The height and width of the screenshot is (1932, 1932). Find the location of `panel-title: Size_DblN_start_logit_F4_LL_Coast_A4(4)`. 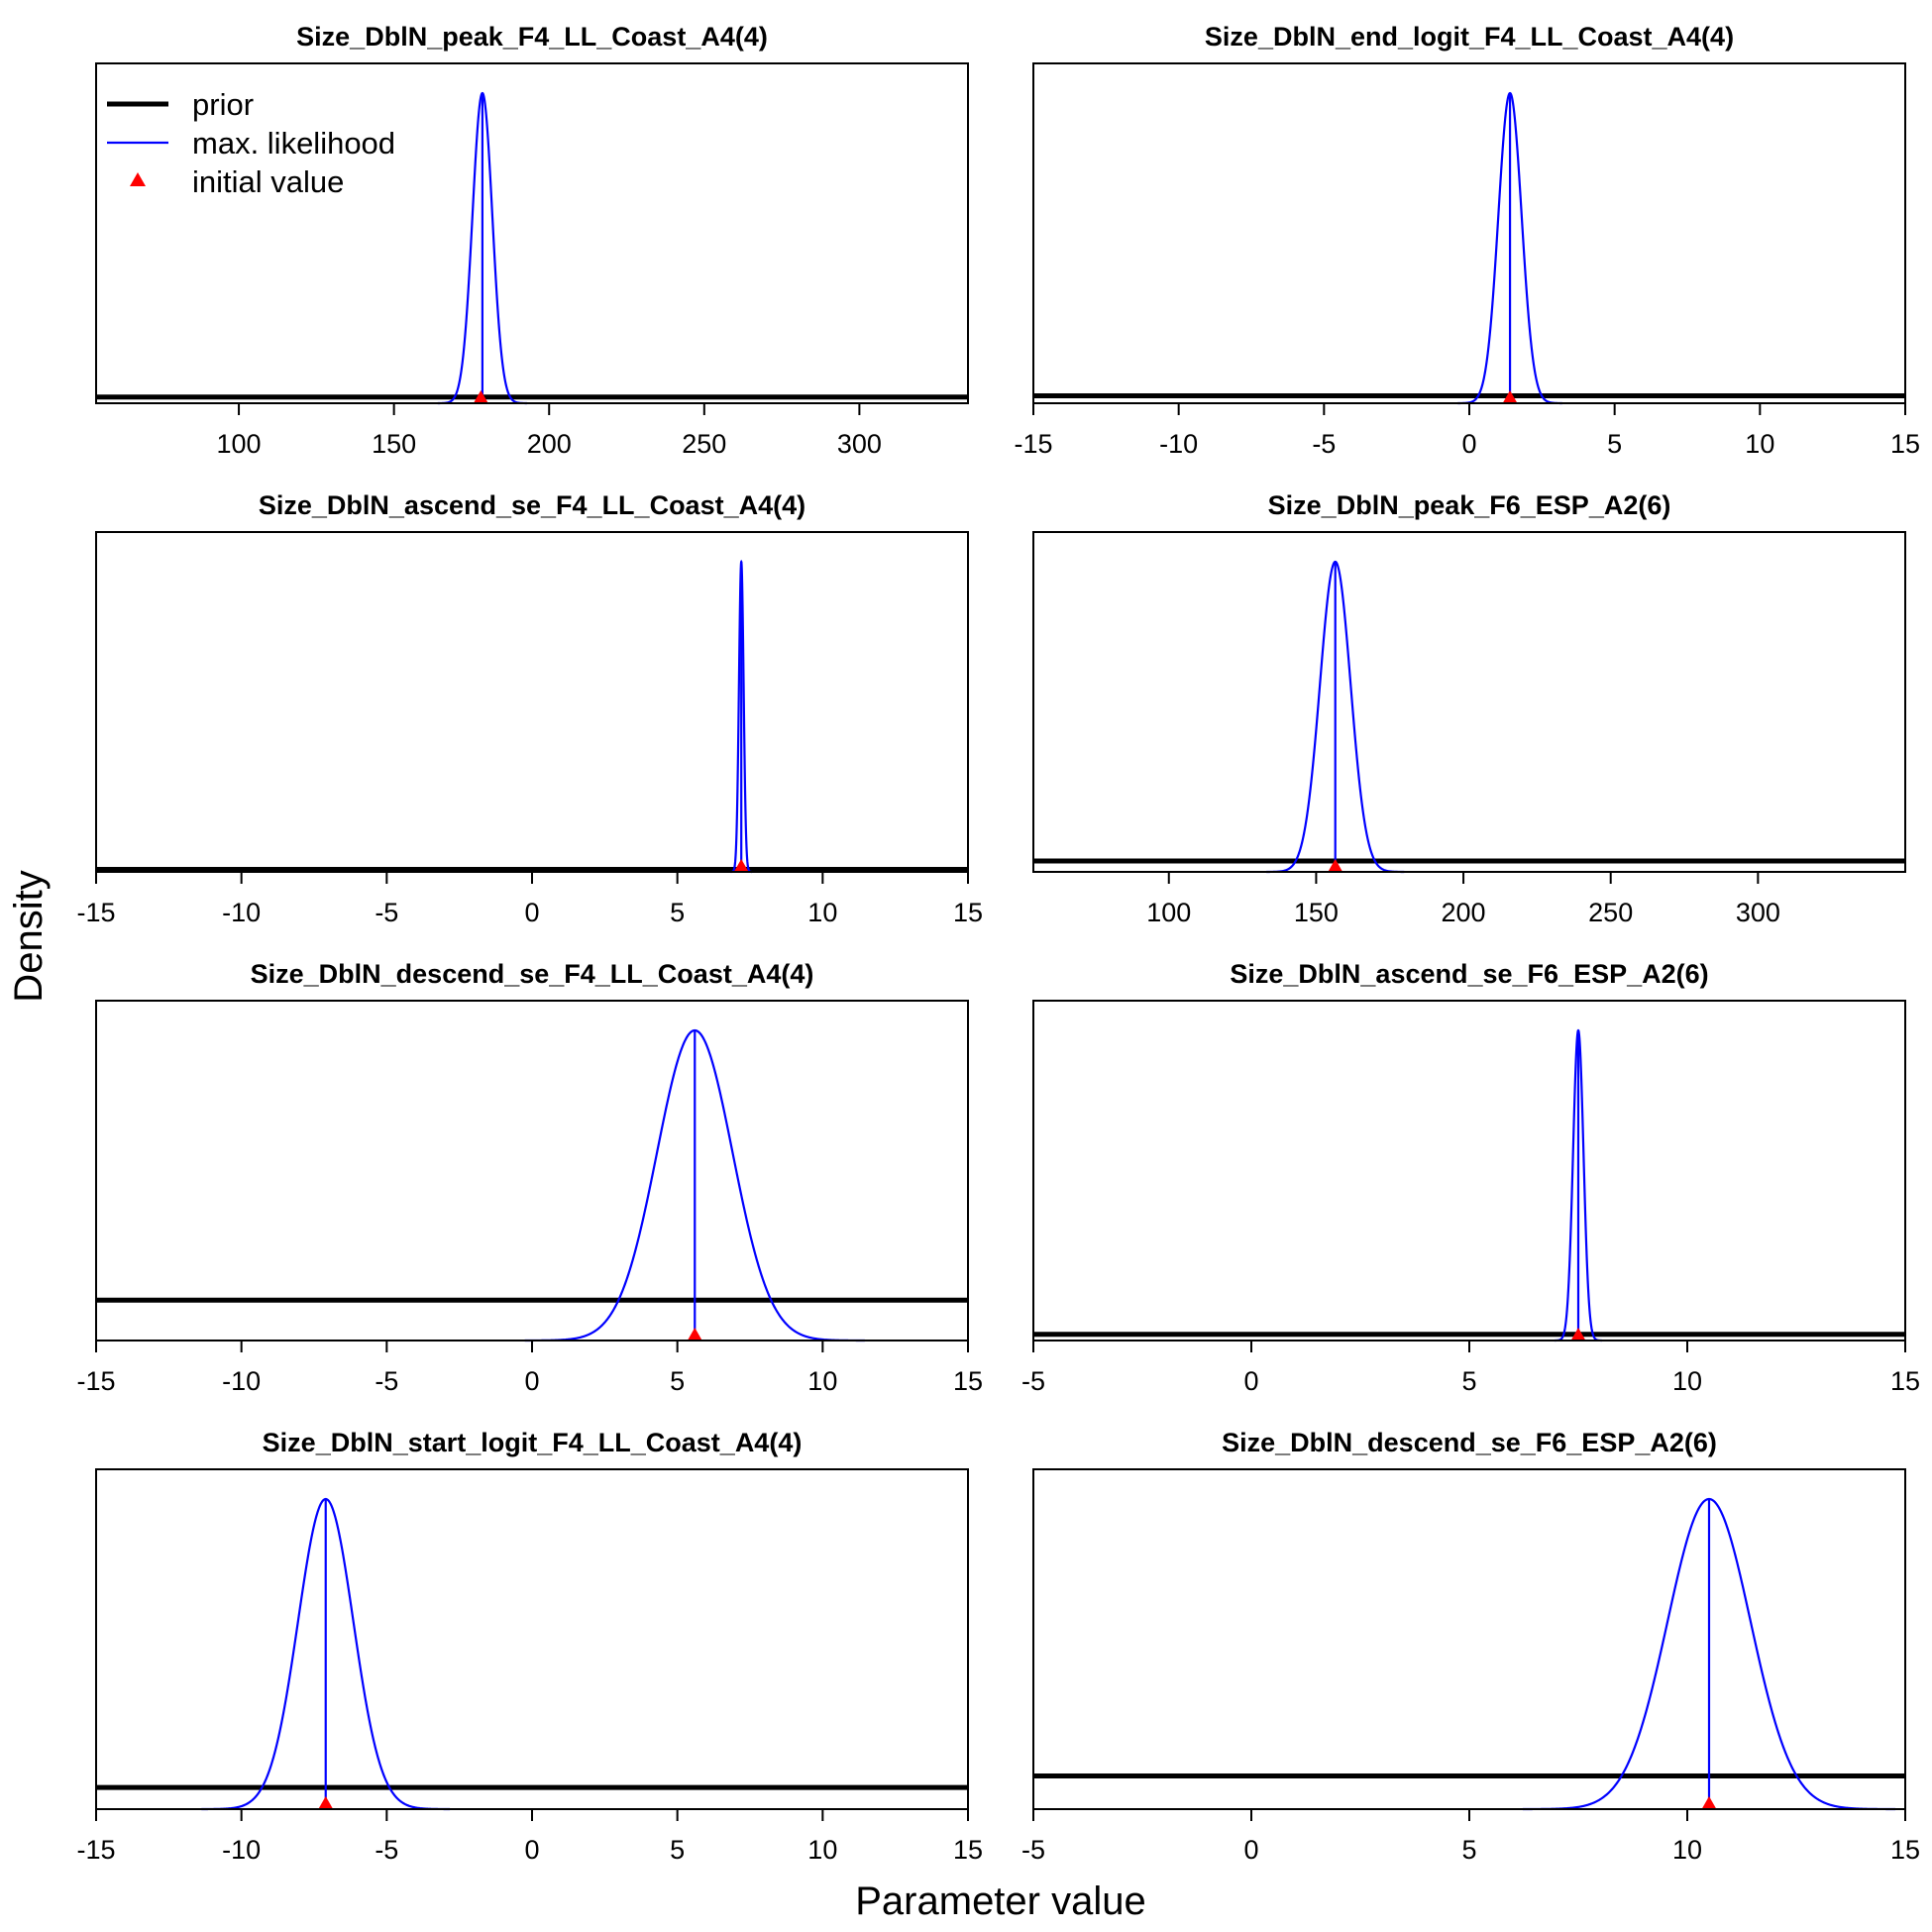

panel-title: Size_DblN_start_logit_F4_LL_Coast_A4(4) is located at coordinates (533, 1442).